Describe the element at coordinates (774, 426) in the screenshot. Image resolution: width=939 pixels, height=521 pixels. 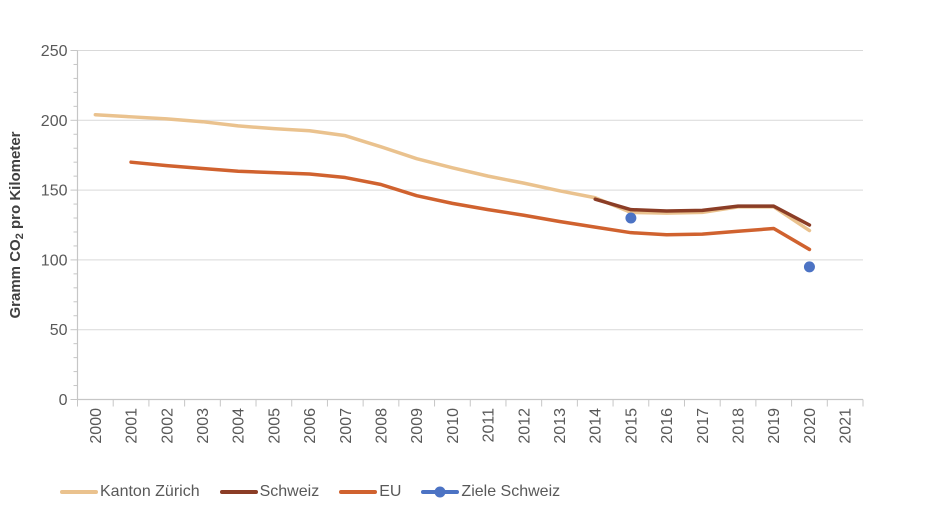
I see `x-tick-label-2019: 2019` at that location.